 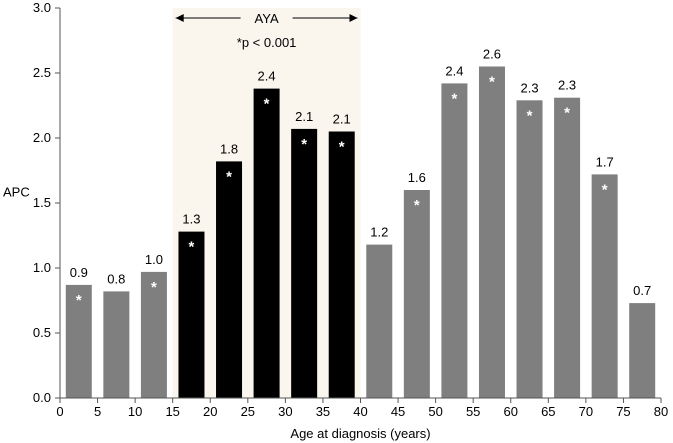 What do you see at coordinates (360, 411) in the screenshot?
I see `x-tick-label-8: 40` at bounding box center [360, 411].